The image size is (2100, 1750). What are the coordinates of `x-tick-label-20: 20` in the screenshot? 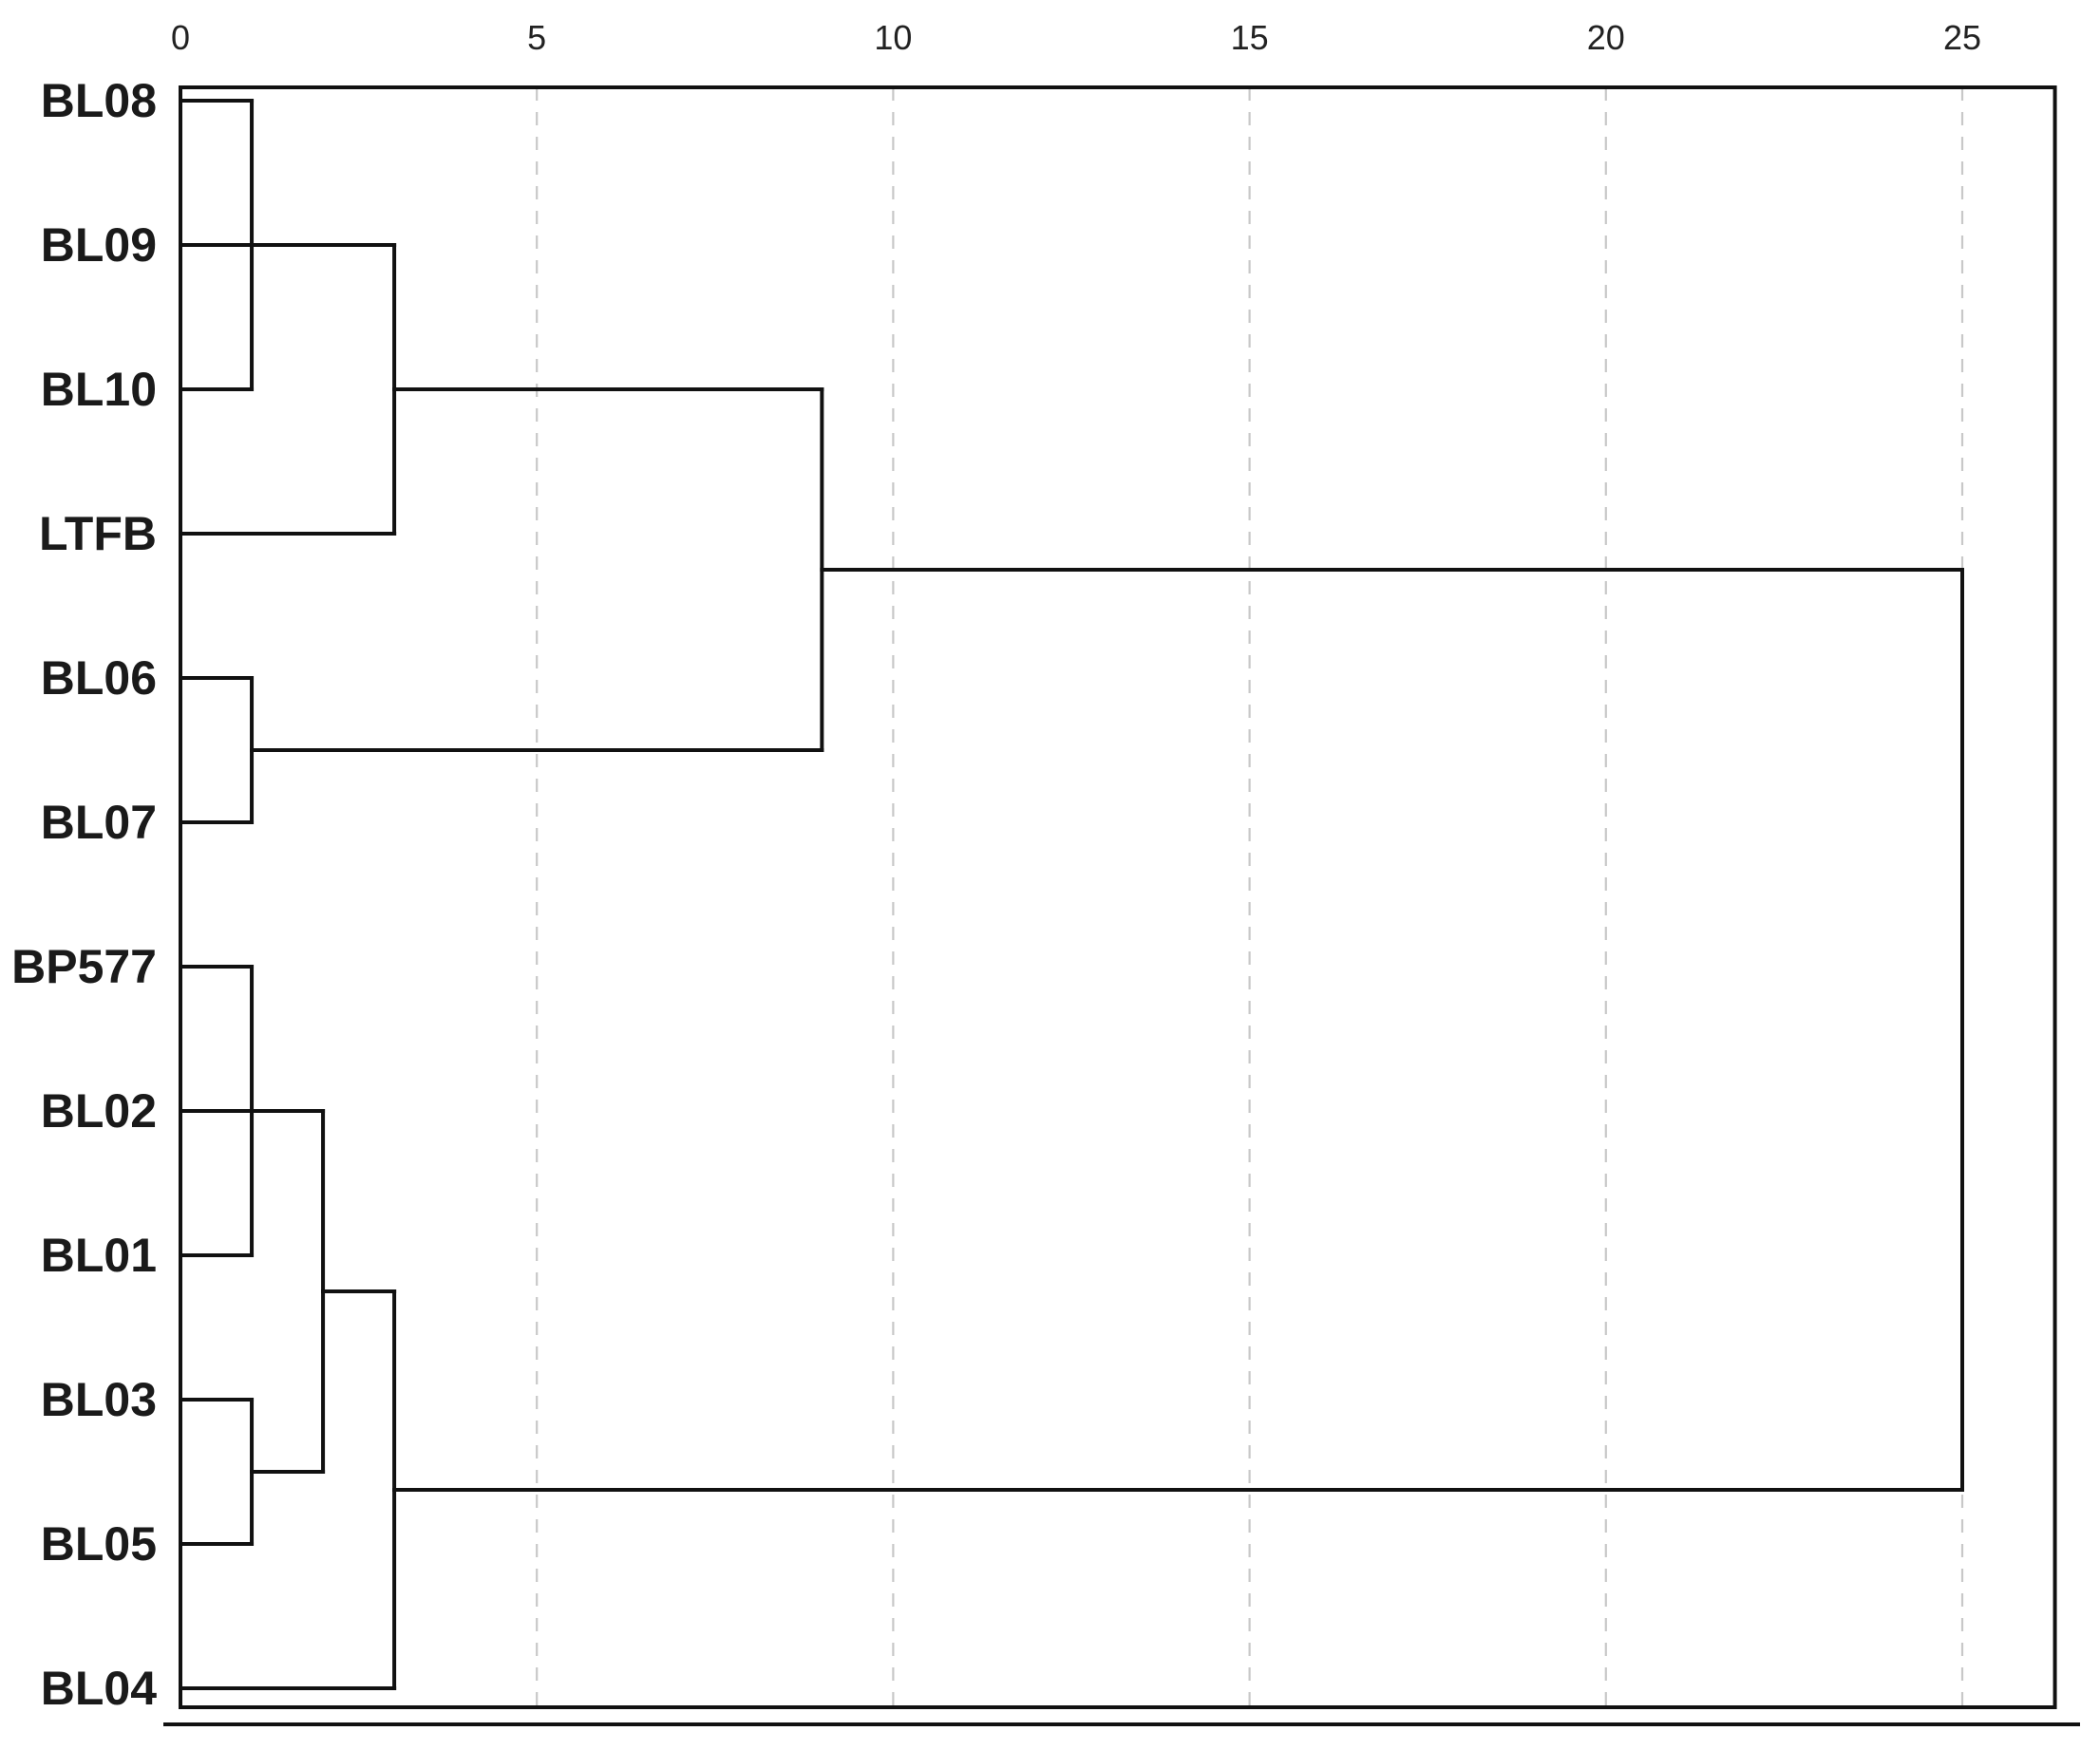 It's located at (1606, 37).